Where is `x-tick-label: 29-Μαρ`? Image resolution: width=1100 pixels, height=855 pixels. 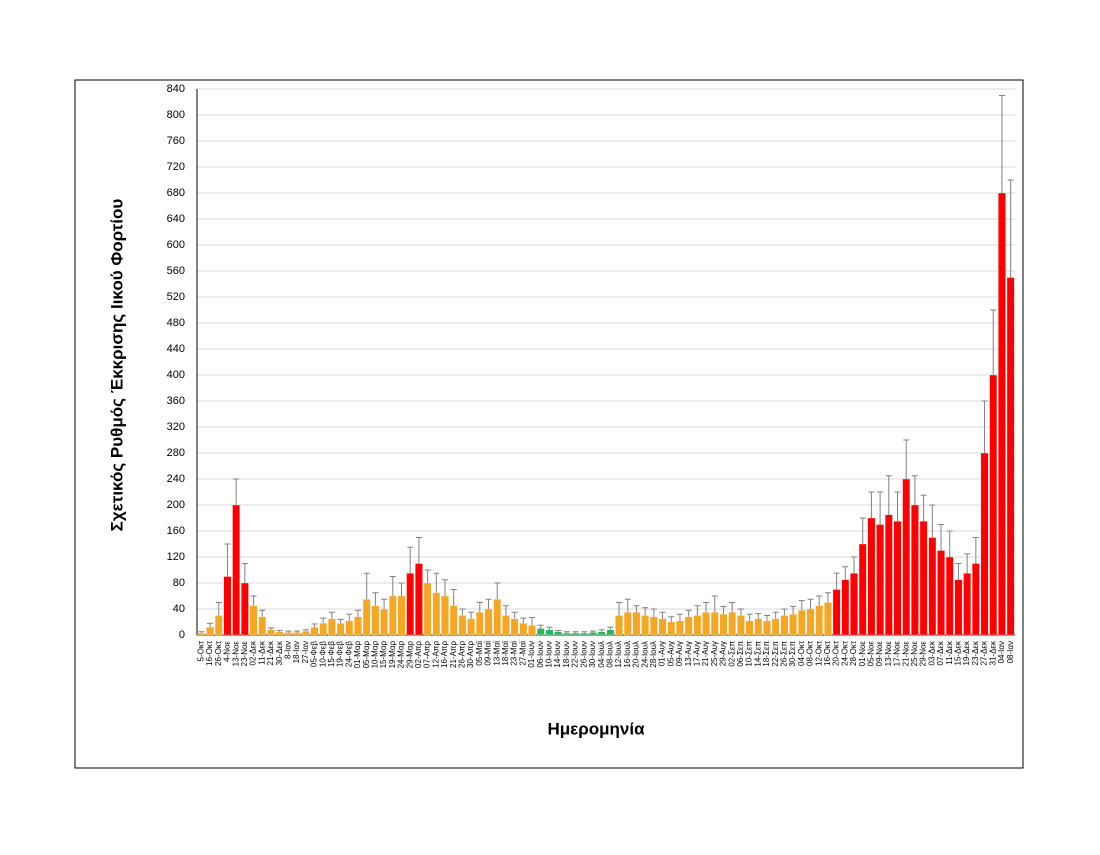 x-tick-label: 29-Μαρ is located at coordinates (409, 655).